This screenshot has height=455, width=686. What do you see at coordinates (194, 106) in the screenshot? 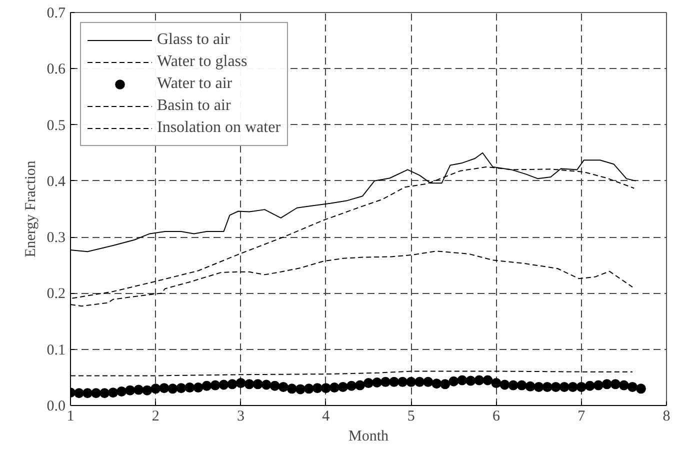
I see `legend-label: Basin to air` at bounding box center [194, 106].